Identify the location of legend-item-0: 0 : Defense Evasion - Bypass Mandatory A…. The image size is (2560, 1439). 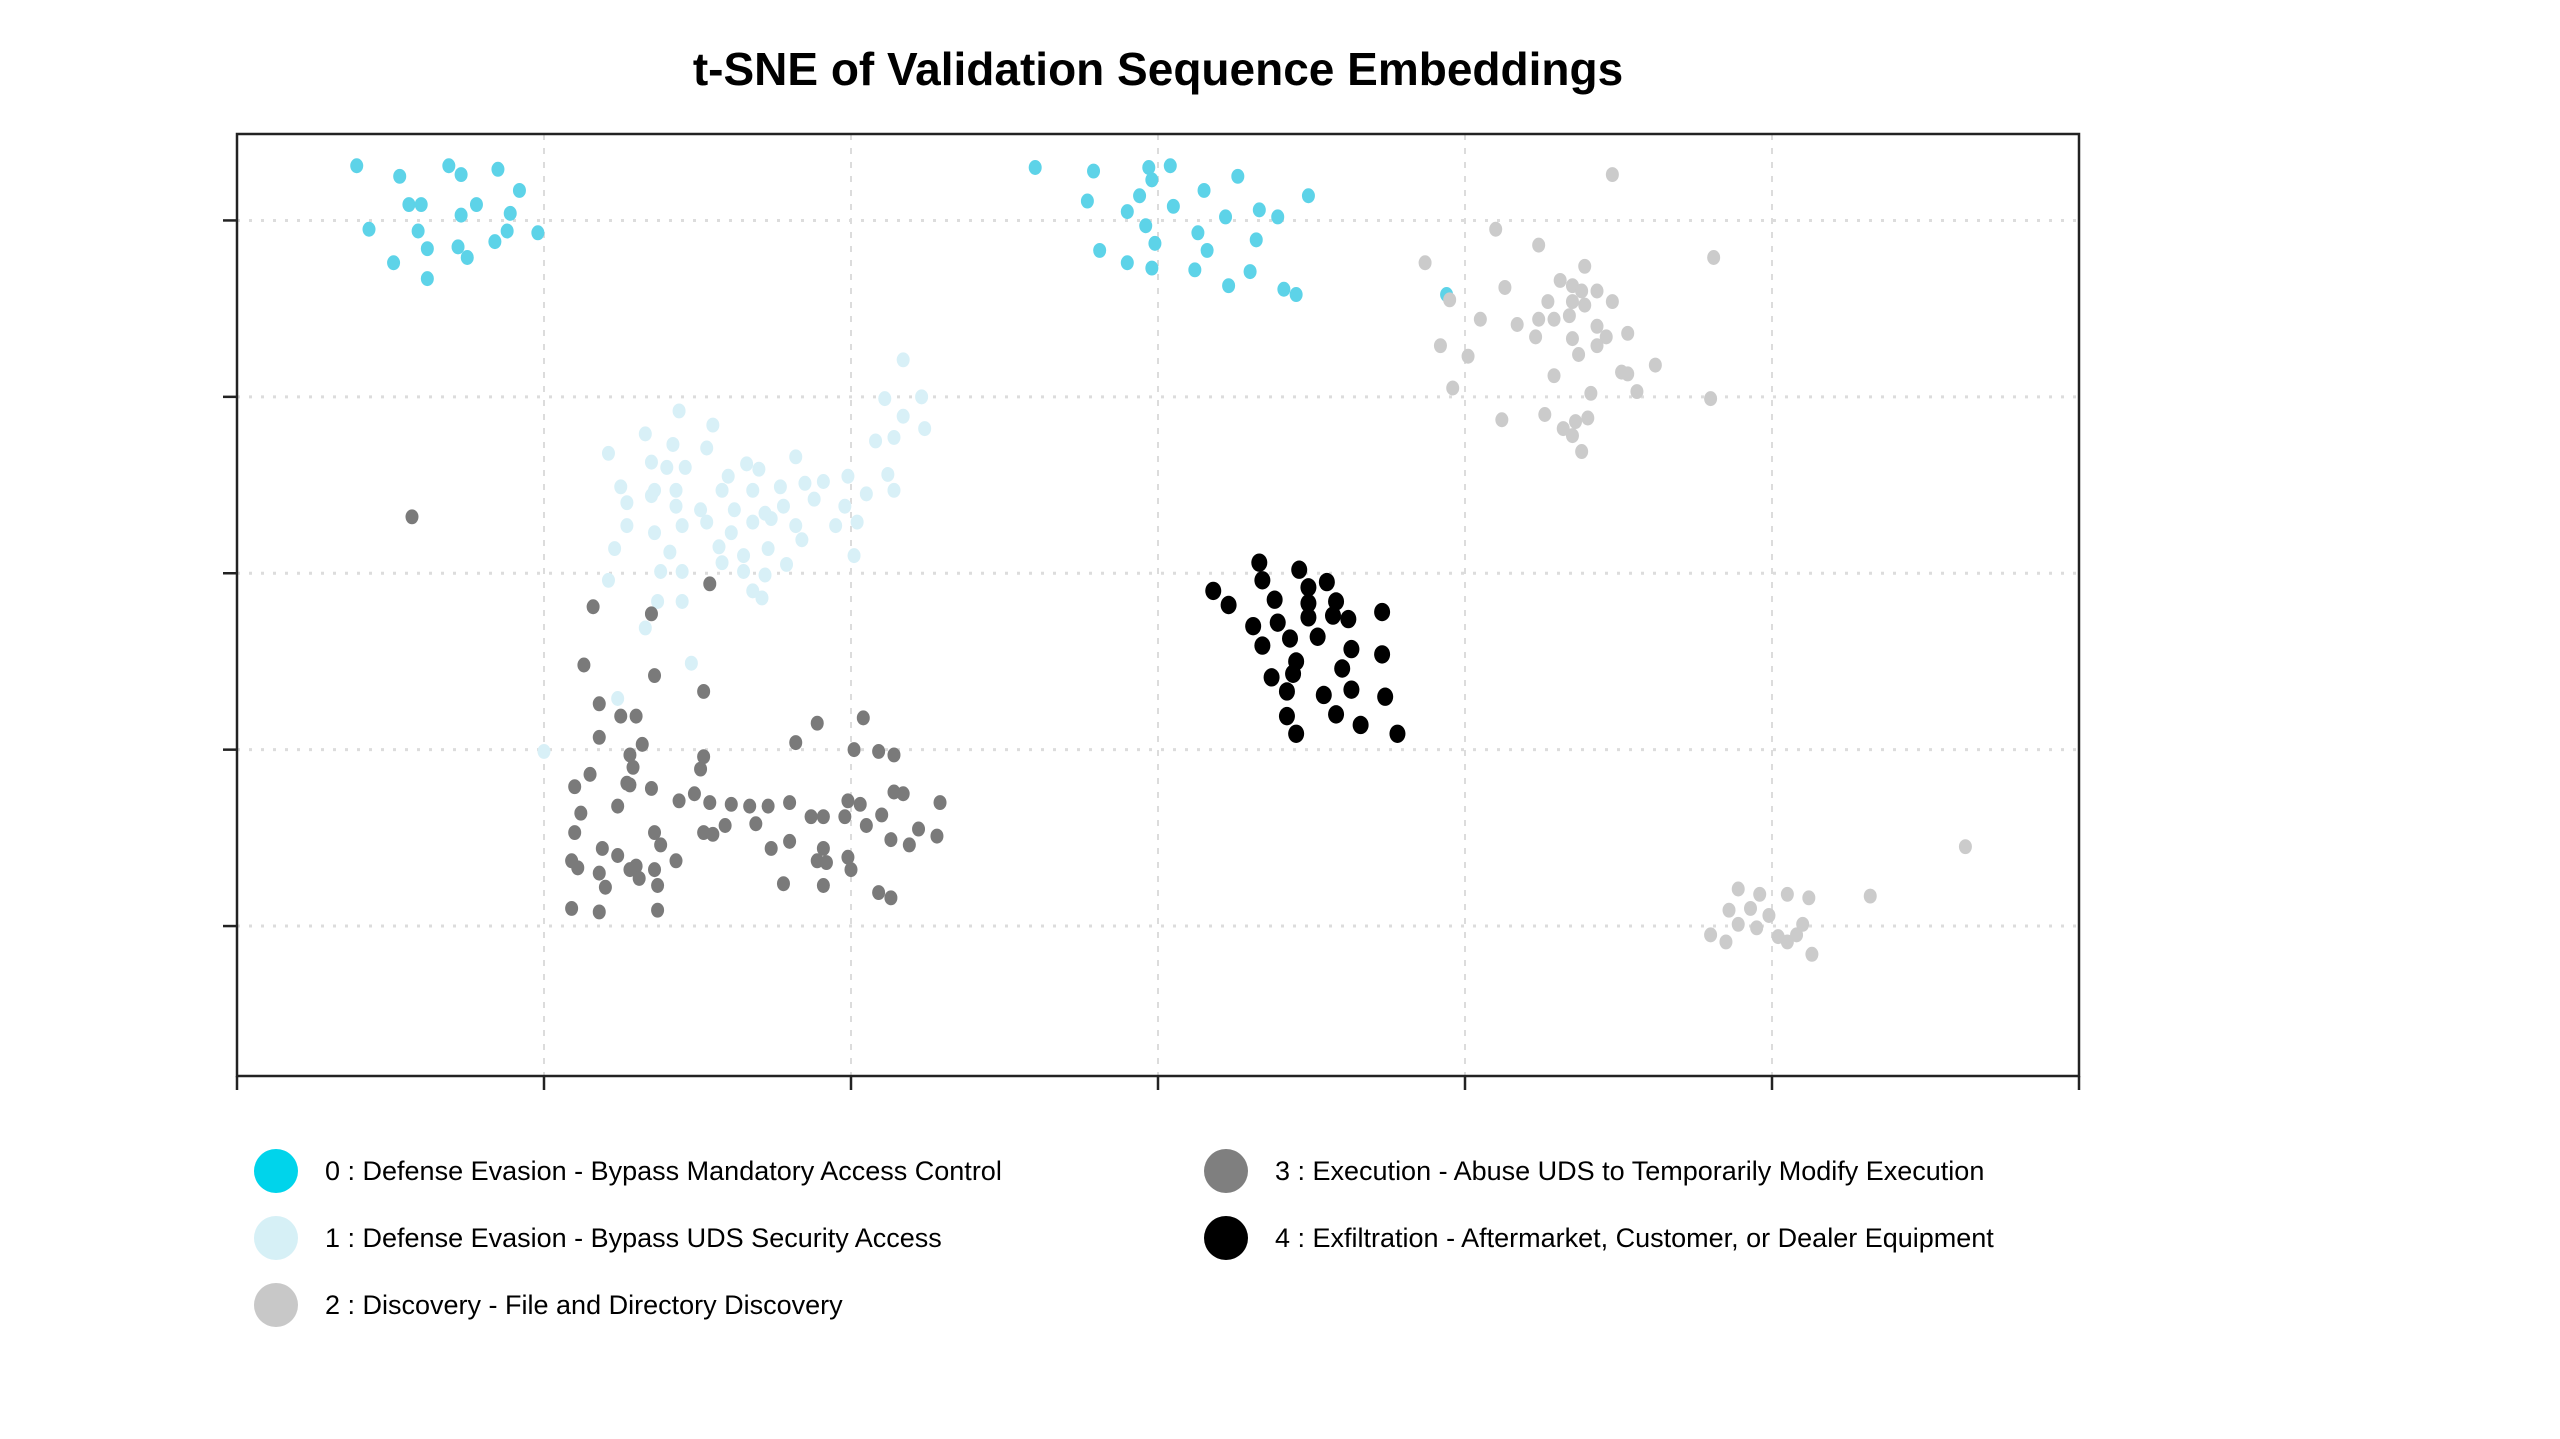
(628, 1171).